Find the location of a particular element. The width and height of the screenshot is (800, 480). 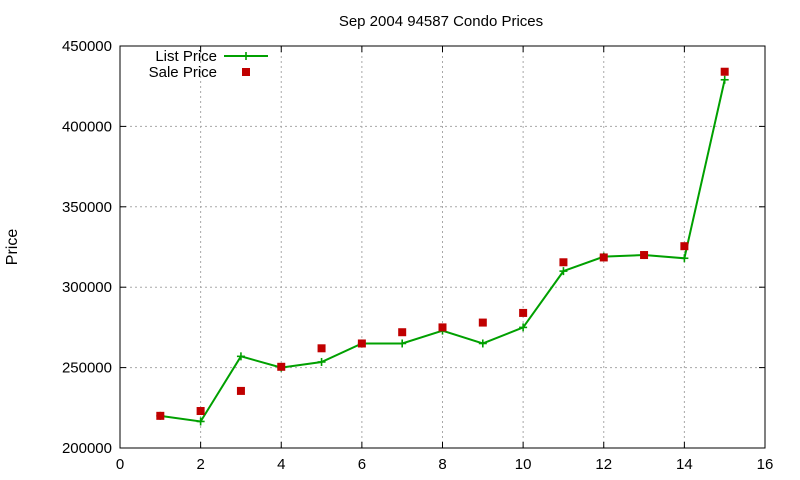

x-tick-label: 0 is located at coordinates (120, 464).